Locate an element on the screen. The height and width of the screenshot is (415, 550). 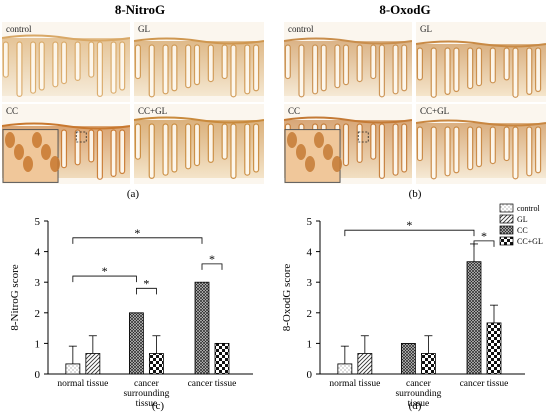
significance-bracket is located at coordinates (104, 279).